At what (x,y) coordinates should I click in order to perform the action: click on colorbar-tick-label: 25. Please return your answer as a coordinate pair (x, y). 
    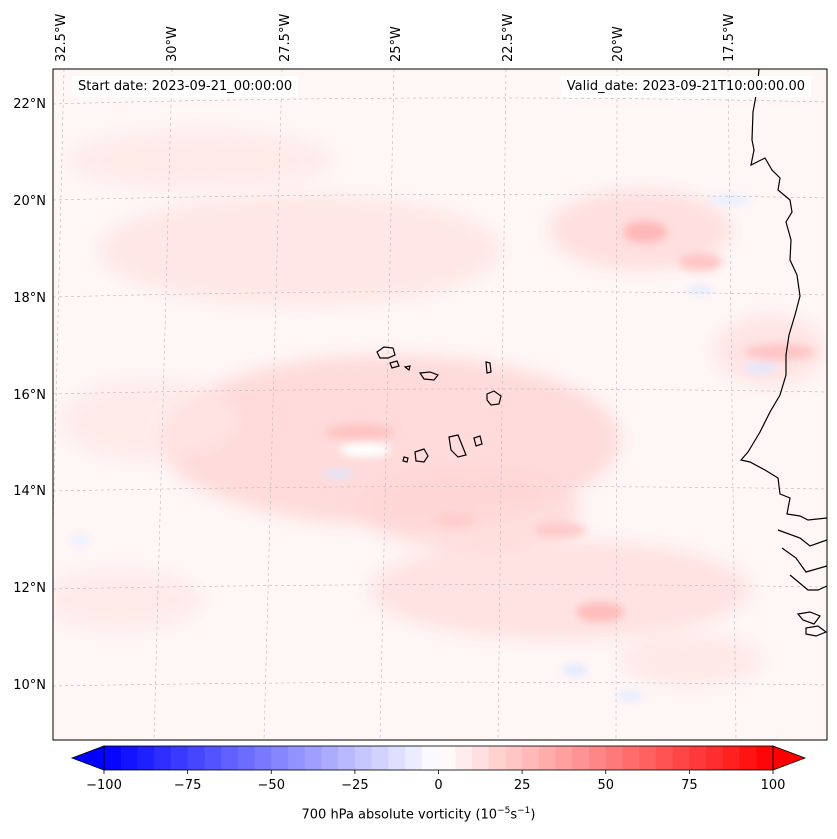
    Looking at the image, I should click on (522, 785).